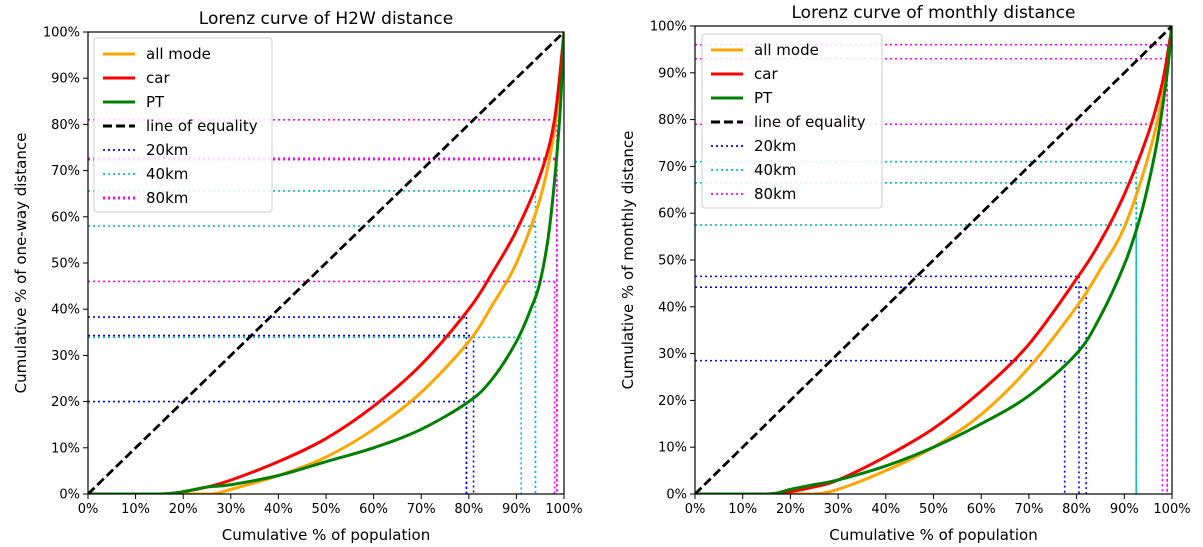 This screenshot has height=547, width=1203. What do you see at coordinates (933, 509) in the screenshot?
I see `monthly-x-tick-label-5: 50%` at bounding box center [933, 509].